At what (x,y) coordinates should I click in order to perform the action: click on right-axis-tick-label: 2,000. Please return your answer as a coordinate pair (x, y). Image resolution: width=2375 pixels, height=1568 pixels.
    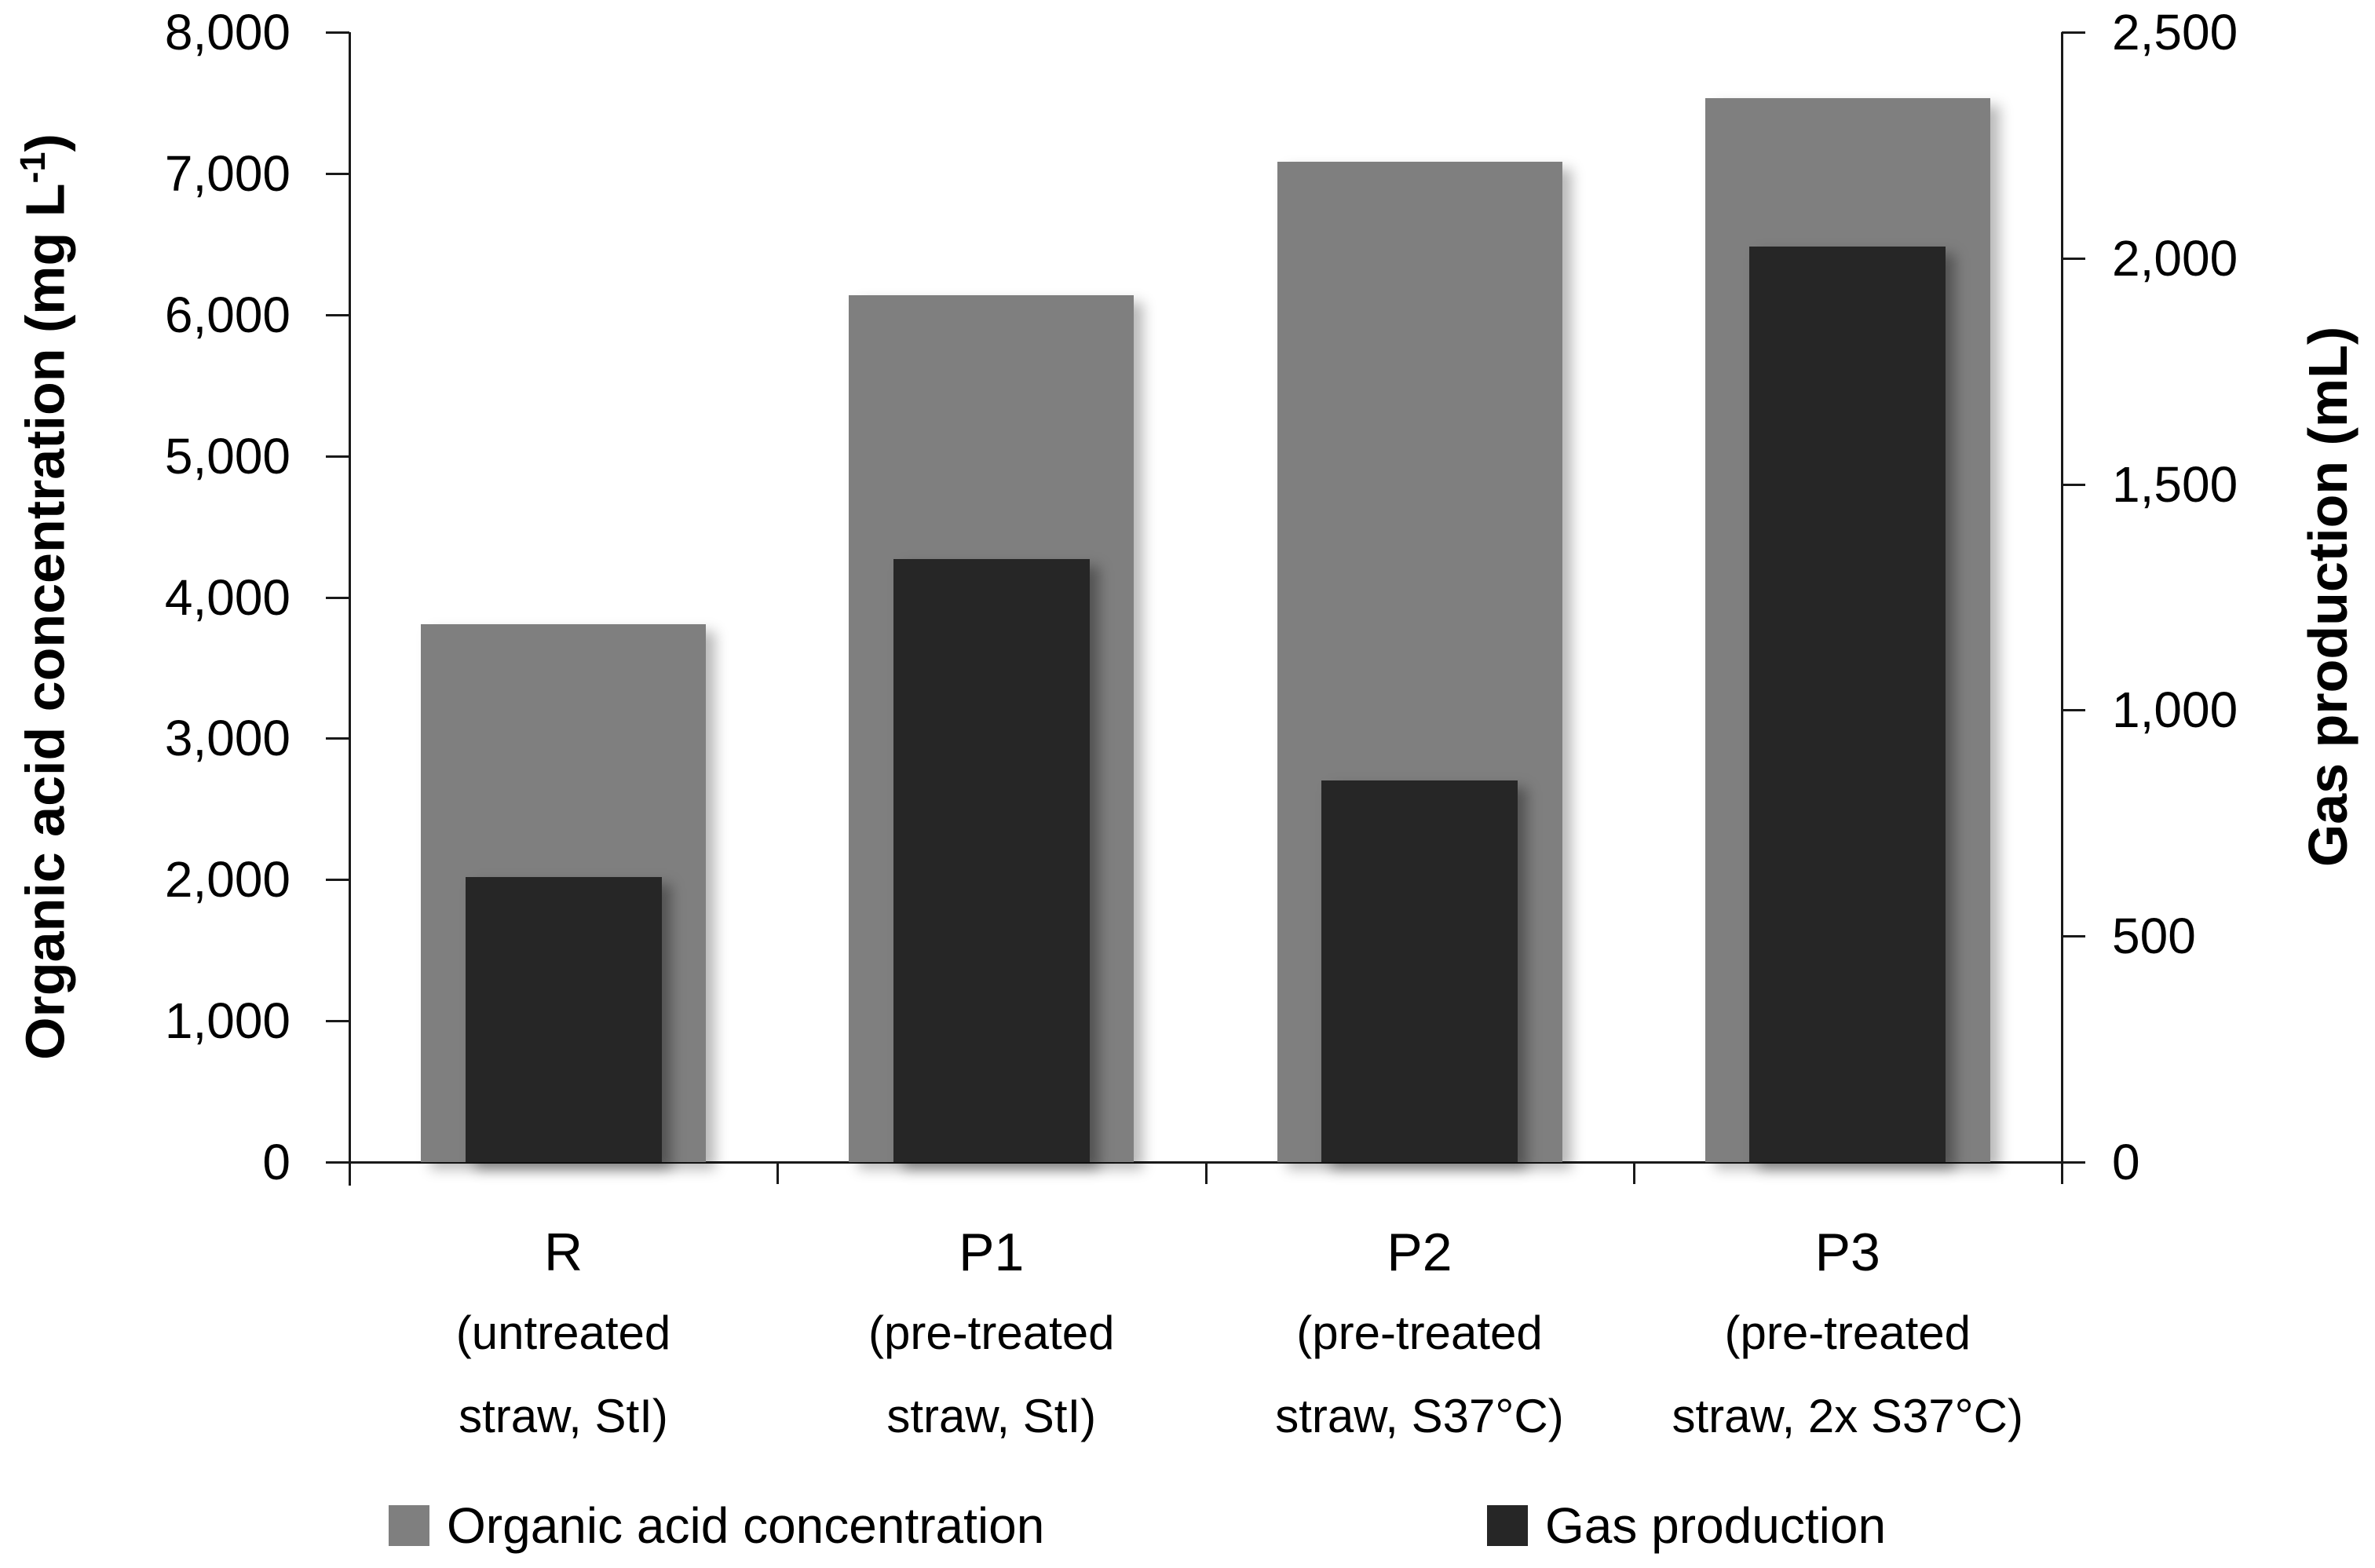
    Looking at the image, I should click on (2175, 258).